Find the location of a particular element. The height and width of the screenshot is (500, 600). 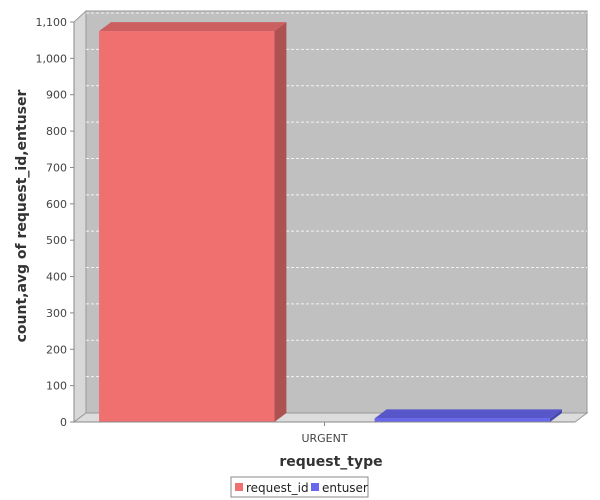

y-axis: 0 100 200 300 400 500 600 700 800 900 1,000 1,100 is located at coordinates (55, 222).